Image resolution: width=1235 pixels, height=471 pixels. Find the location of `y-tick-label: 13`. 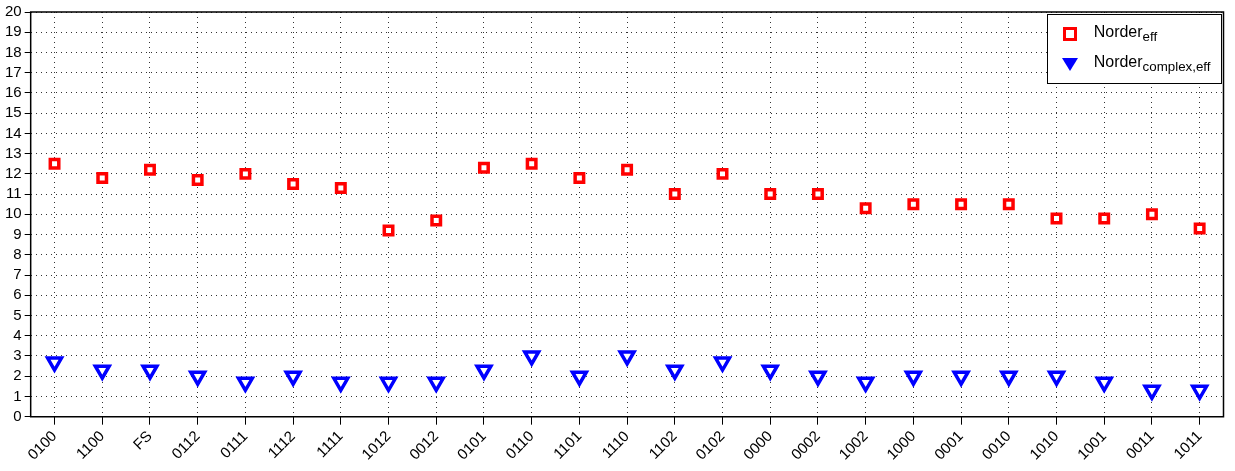

y-tick-label: 13 is located at coordinates (13, 152).